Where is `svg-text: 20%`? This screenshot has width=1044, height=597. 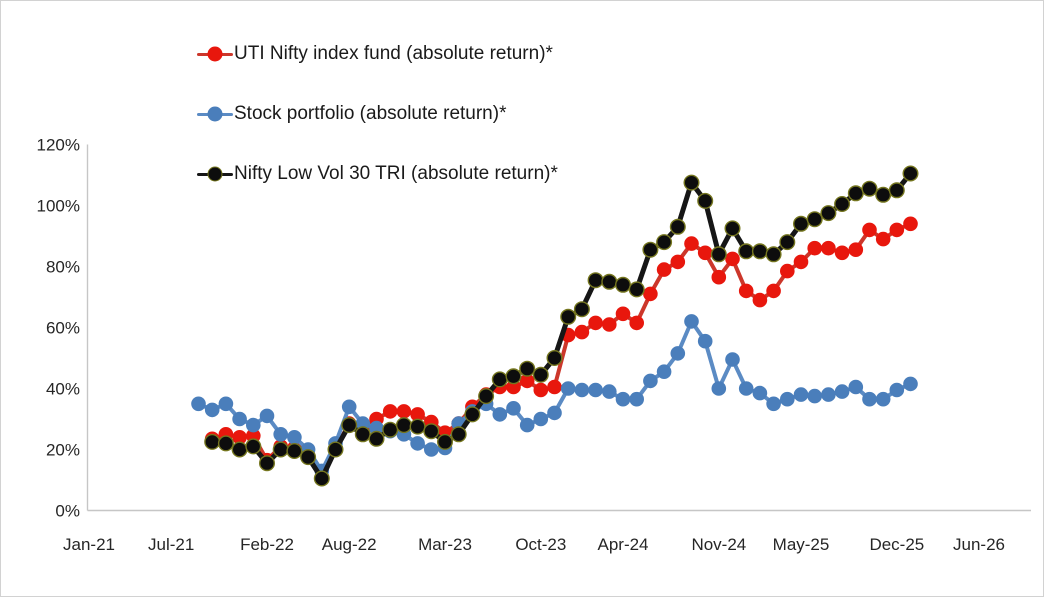 svg-text: 20% is located at coordinates (63, 450).